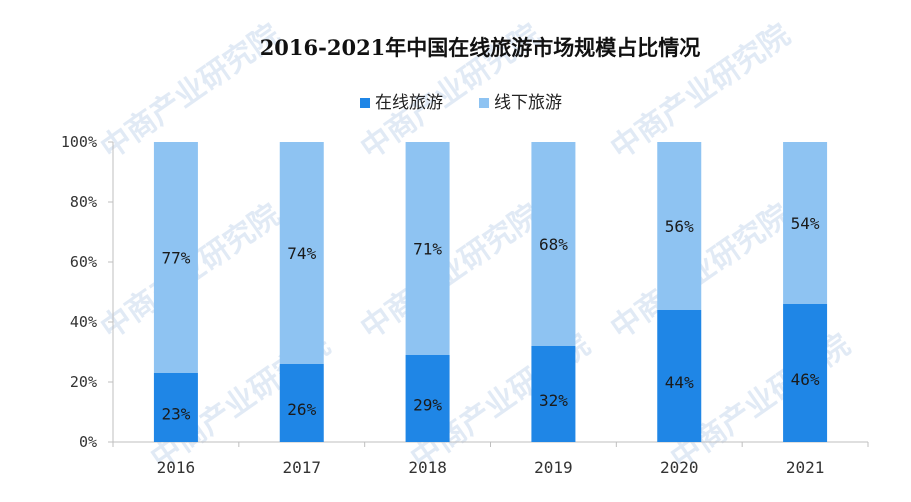 Image resolution: width=911 pixels, height=502 pixels. I want to click on data-label: 54%, so click(805, 223).